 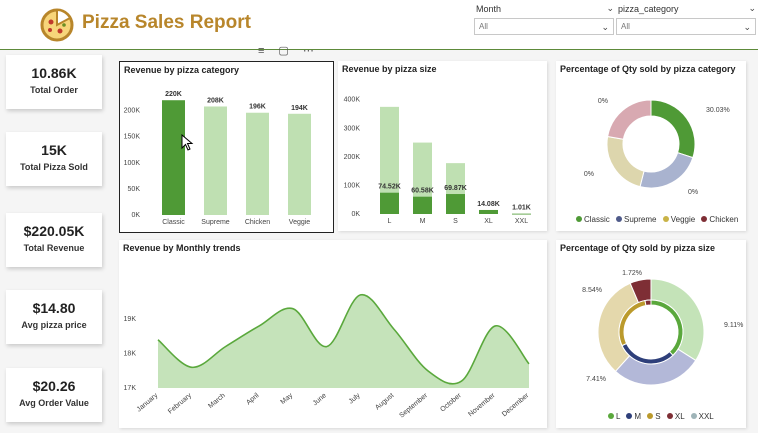 What do you see at coordinates (166, 22) in the screenshot?
I see `page-title: Pizza Sales Report` at bounding box center [166, 22].